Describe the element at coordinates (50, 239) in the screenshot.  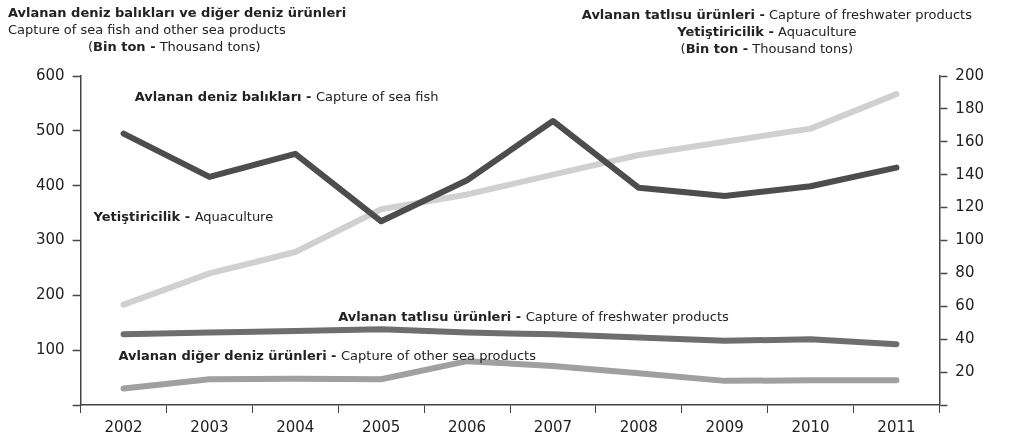
I see `y-tick-label: 300` at that location.